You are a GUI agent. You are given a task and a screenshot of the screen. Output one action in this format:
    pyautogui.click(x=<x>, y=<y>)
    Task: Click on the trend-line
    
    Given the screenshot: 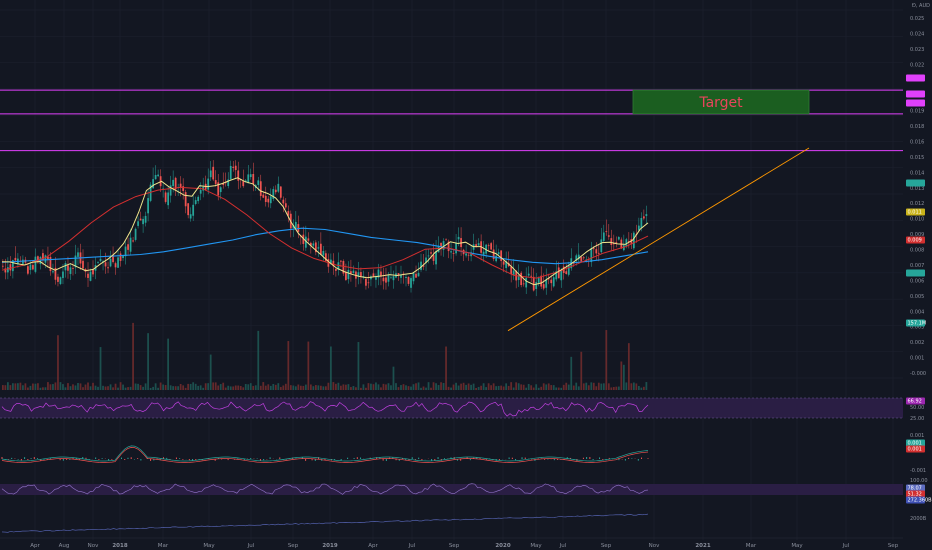 What is the action you would take?
    pyautogui.click(x=658, y=239)
    